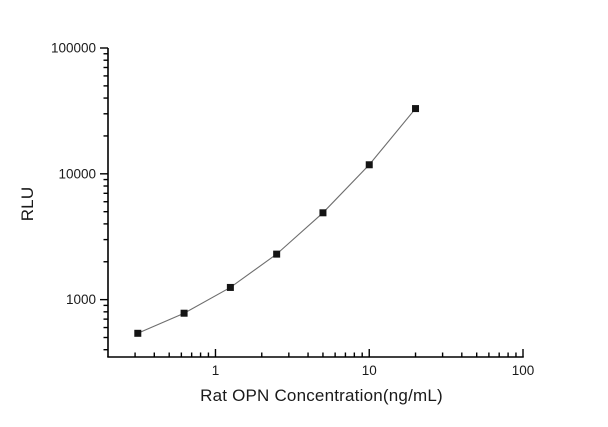 The width and height of the screenshot is (608, 427). I want to click on x-tick-label: 10, so click(369, 370).